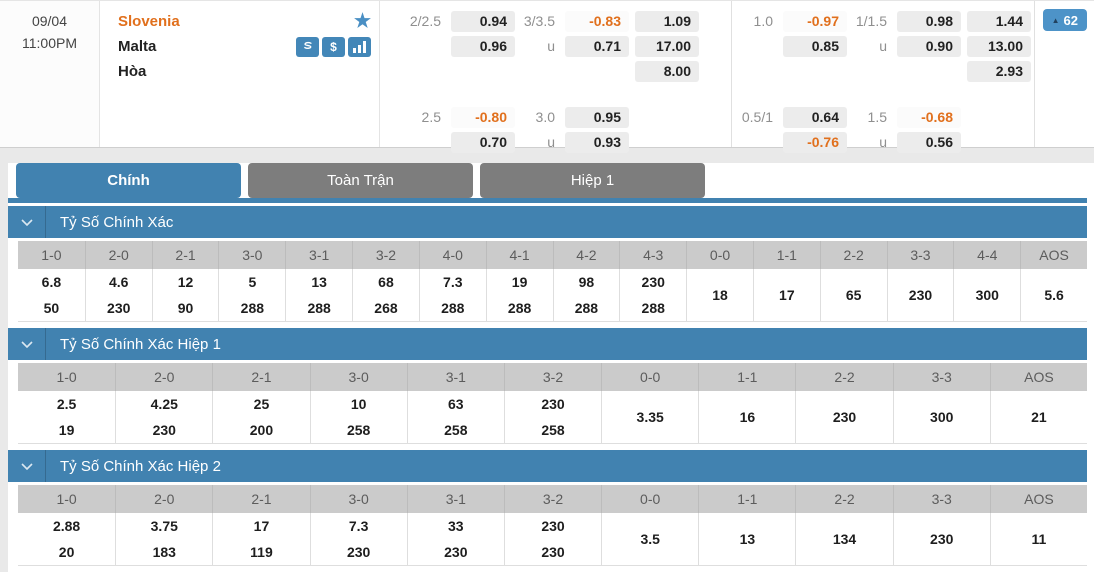  I want to click on score-column-header: 3-1, so click(318, 255).